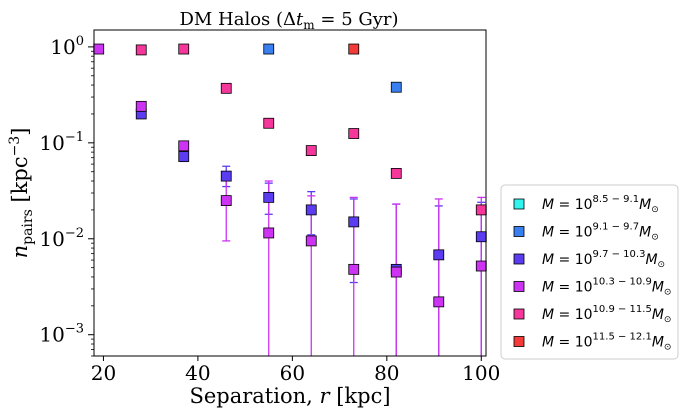 This screenshot has height=416, width=682. Describe the element at coordinates (606, 287) in the screenshot. I see `legend-label: M = 1010.3 − 10.9M⊙` at that location.